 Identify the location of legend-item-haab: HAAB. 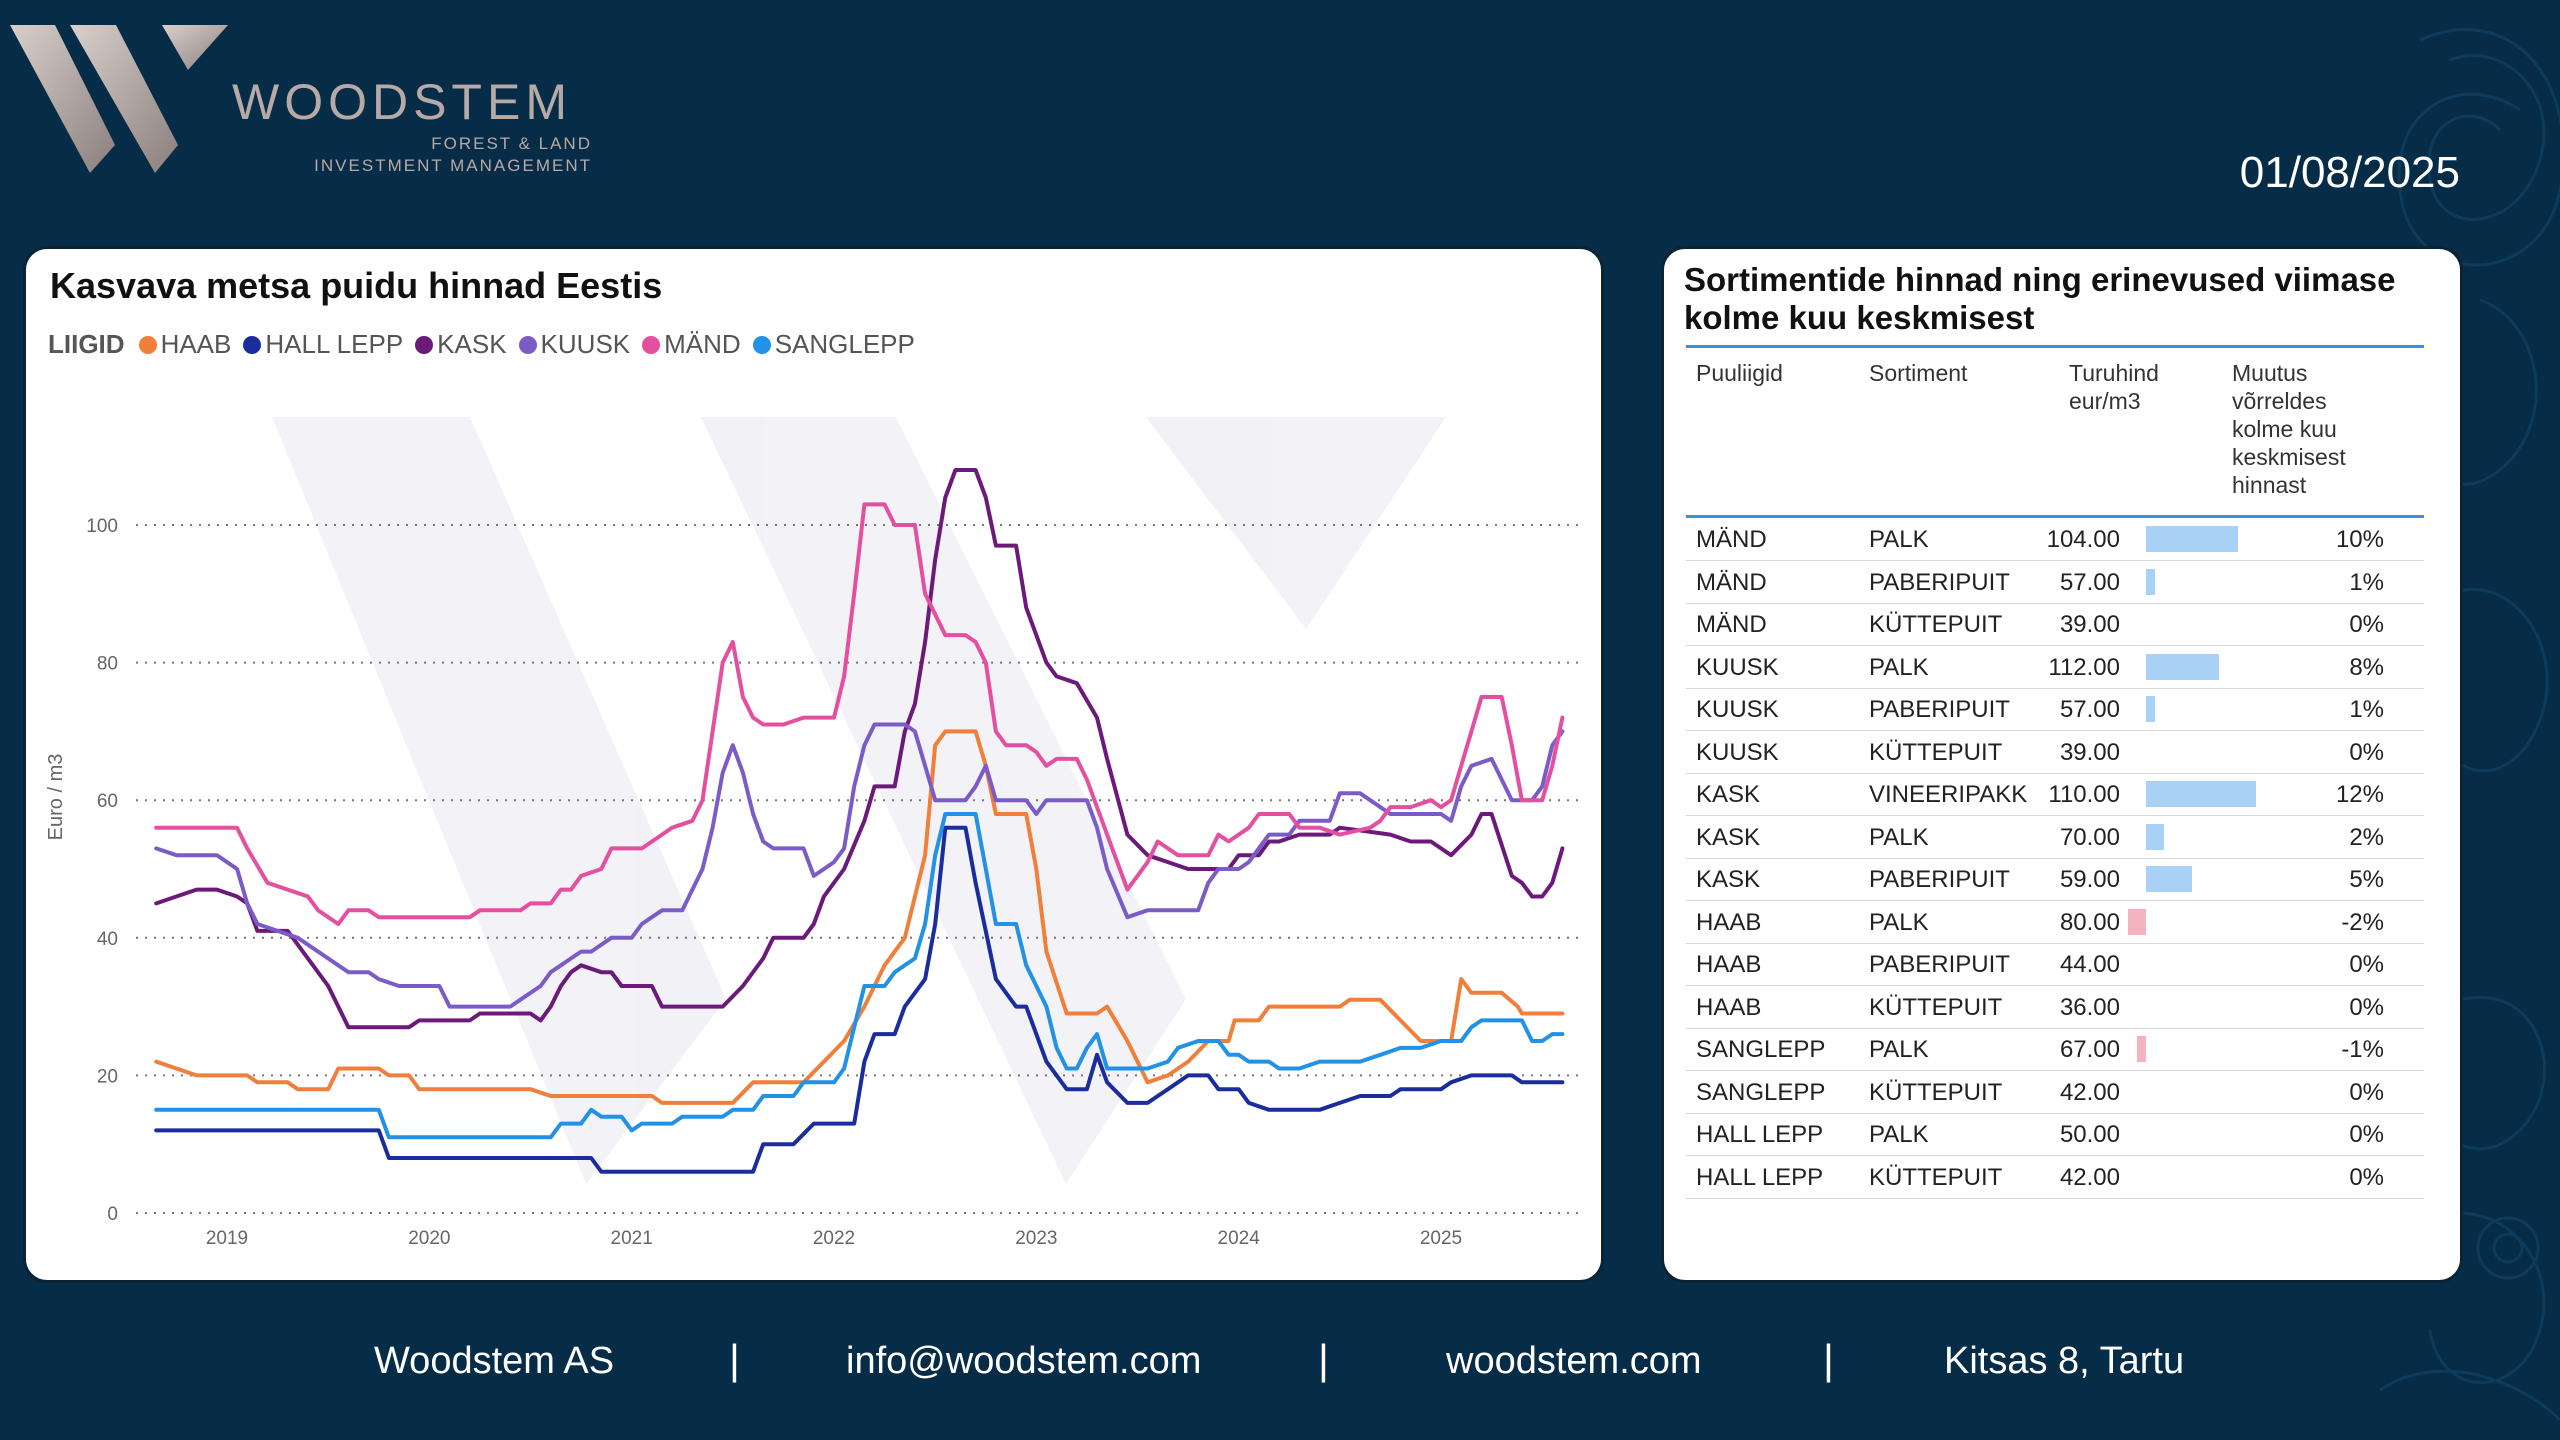
(184, 344).